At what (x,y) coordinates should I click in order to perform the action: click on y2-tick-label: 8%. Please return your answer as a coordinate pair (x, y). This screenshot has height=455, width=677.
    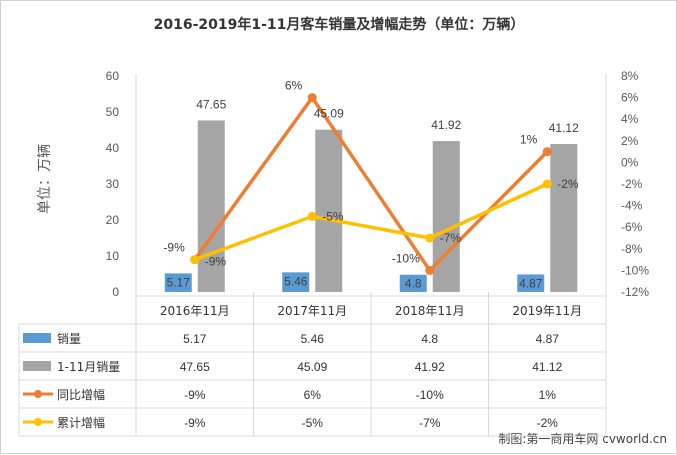
    Looking at the image, I should click on (630, 76).